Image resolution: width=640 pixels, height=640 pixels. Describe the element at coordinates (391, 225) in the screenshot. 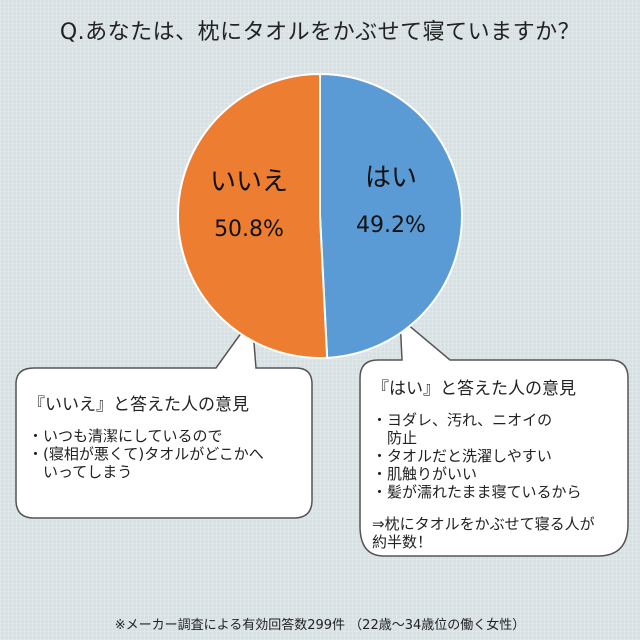

I see `slice-value-label: 49.2%` at that location.